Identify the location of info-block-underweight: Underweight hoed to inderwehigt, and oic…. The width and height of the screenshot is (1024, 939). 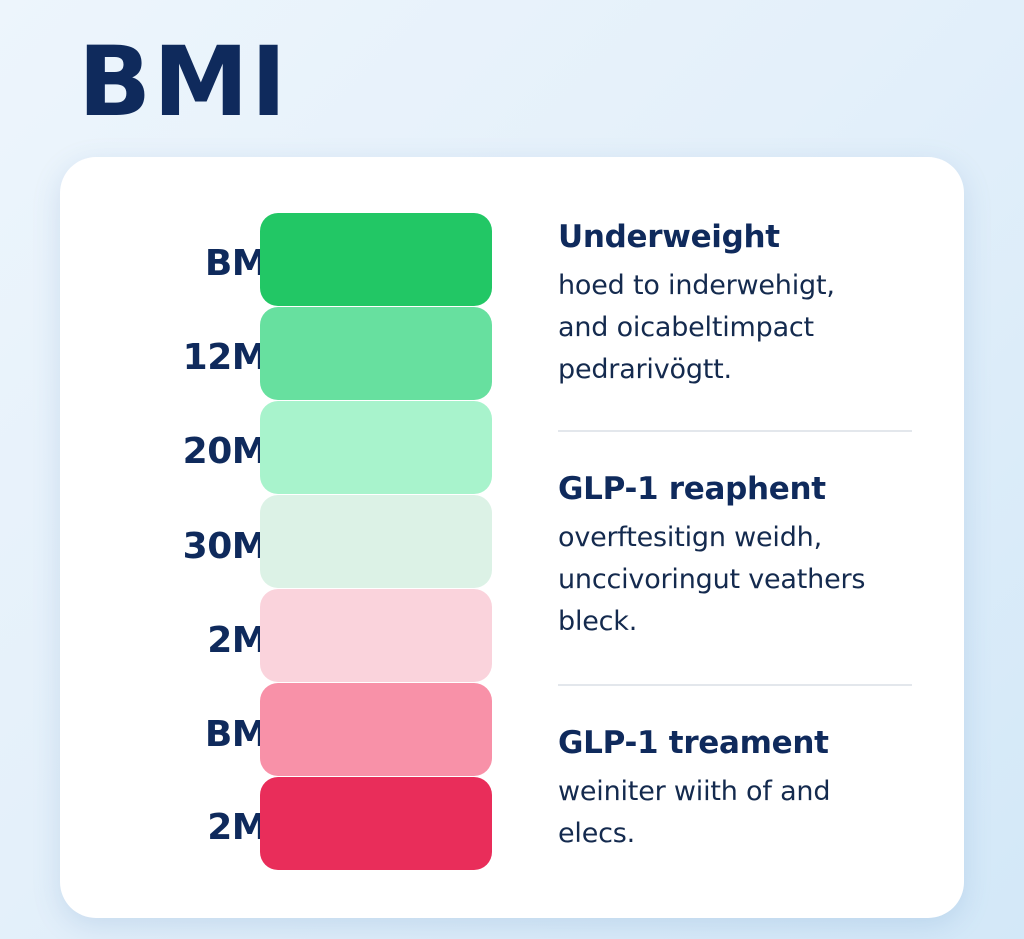
(738, 304).